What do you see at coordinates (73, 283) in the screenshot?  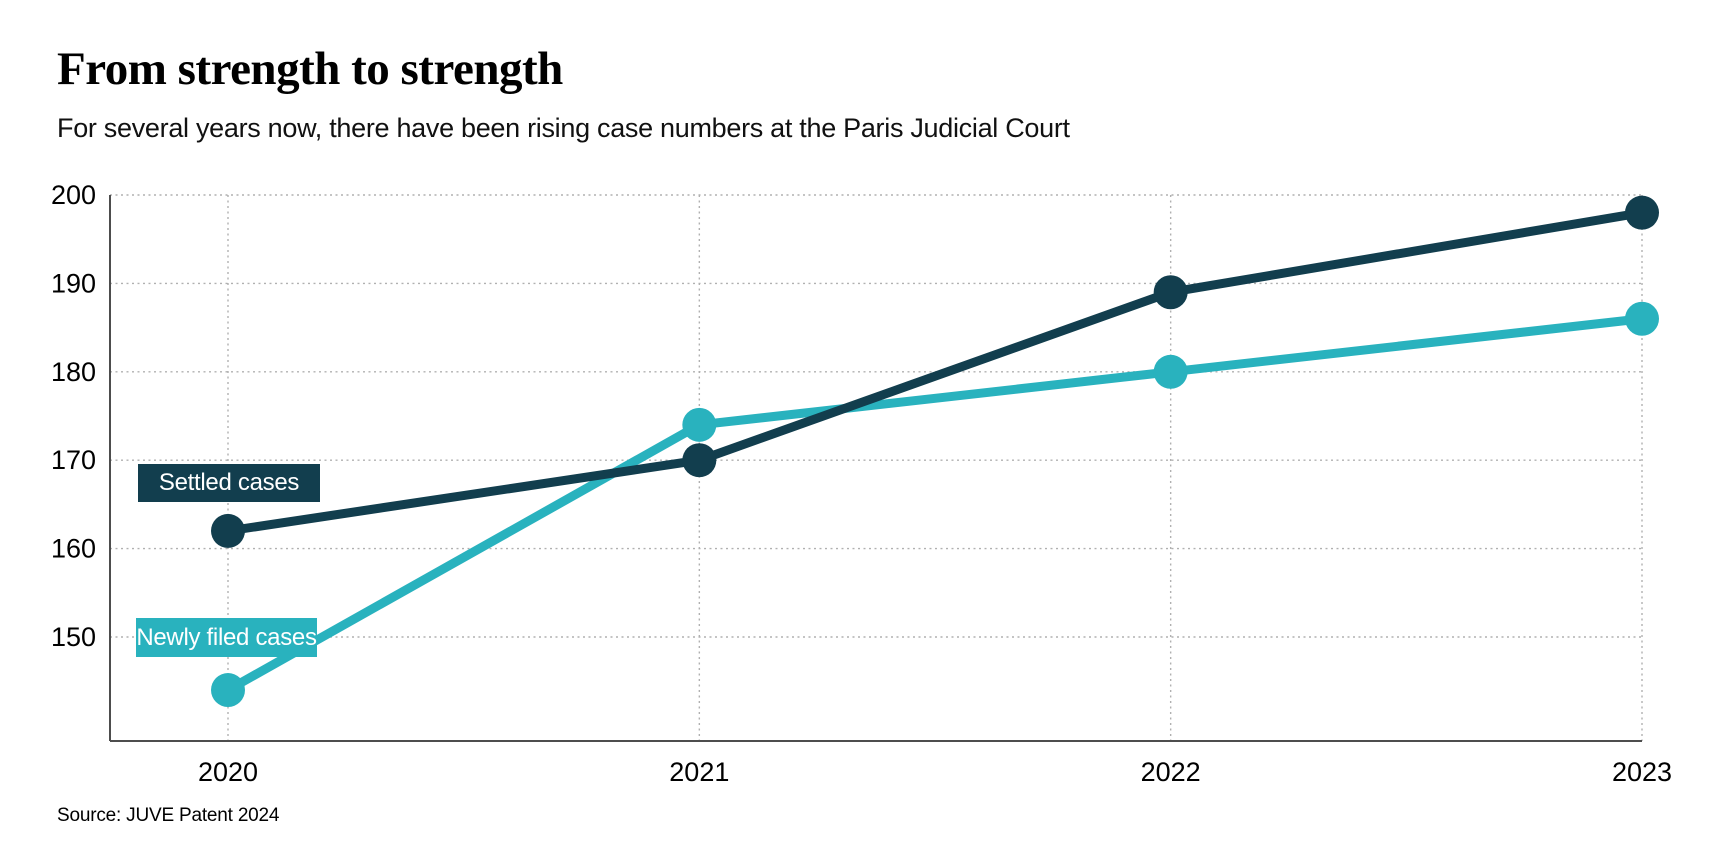 I see `y-tick-label-190: 190` at bounding box center [73, 283].